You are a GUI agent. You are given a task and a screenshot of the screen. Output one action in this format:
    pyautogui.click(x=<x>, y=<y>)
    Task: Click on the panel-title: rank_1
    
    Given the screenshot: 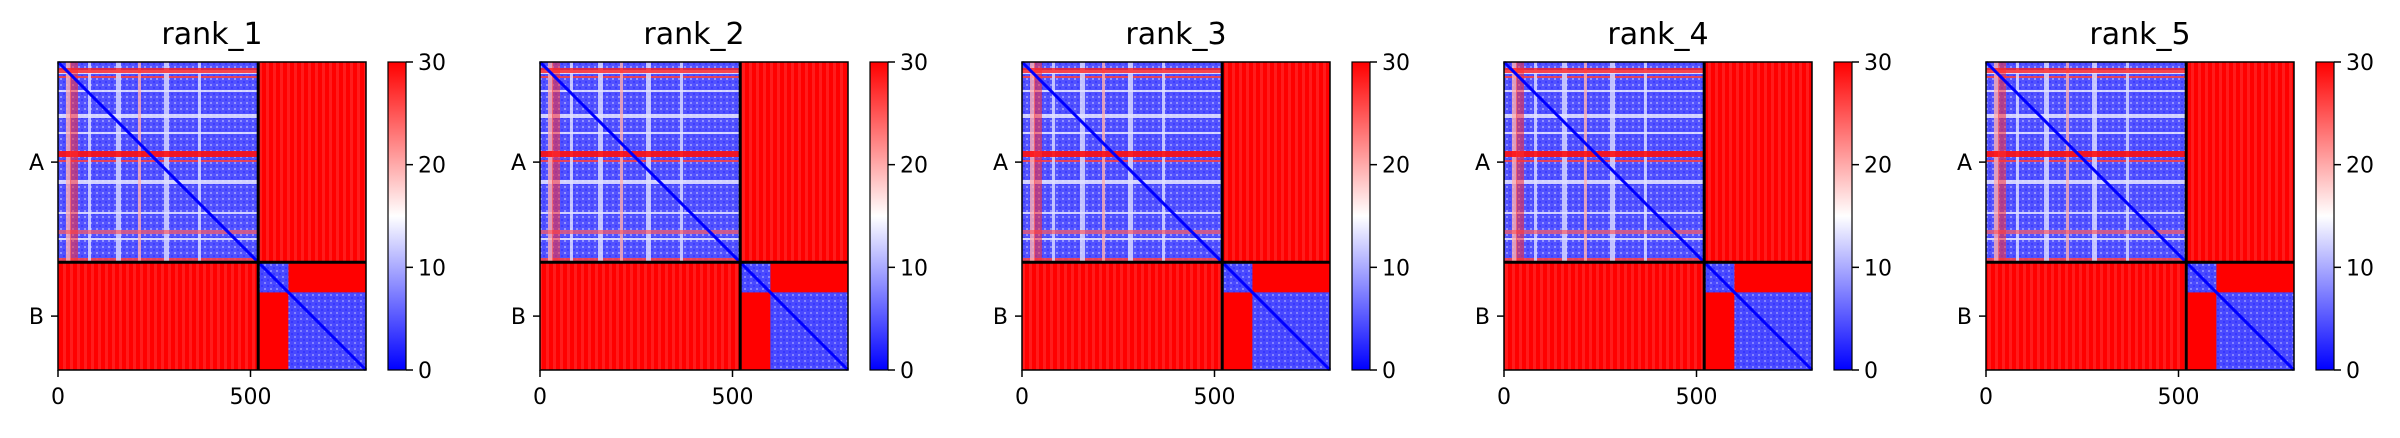 What is the action you would take?
    pyautogui.click(x=211, y=34)
    